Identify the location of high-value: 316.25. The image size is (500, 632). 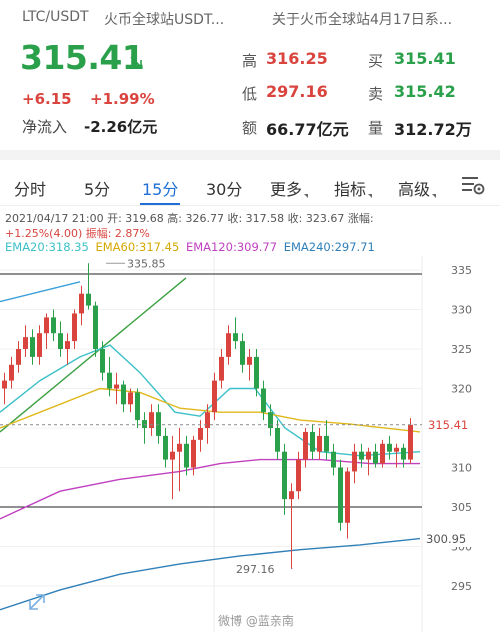
(297, 58).